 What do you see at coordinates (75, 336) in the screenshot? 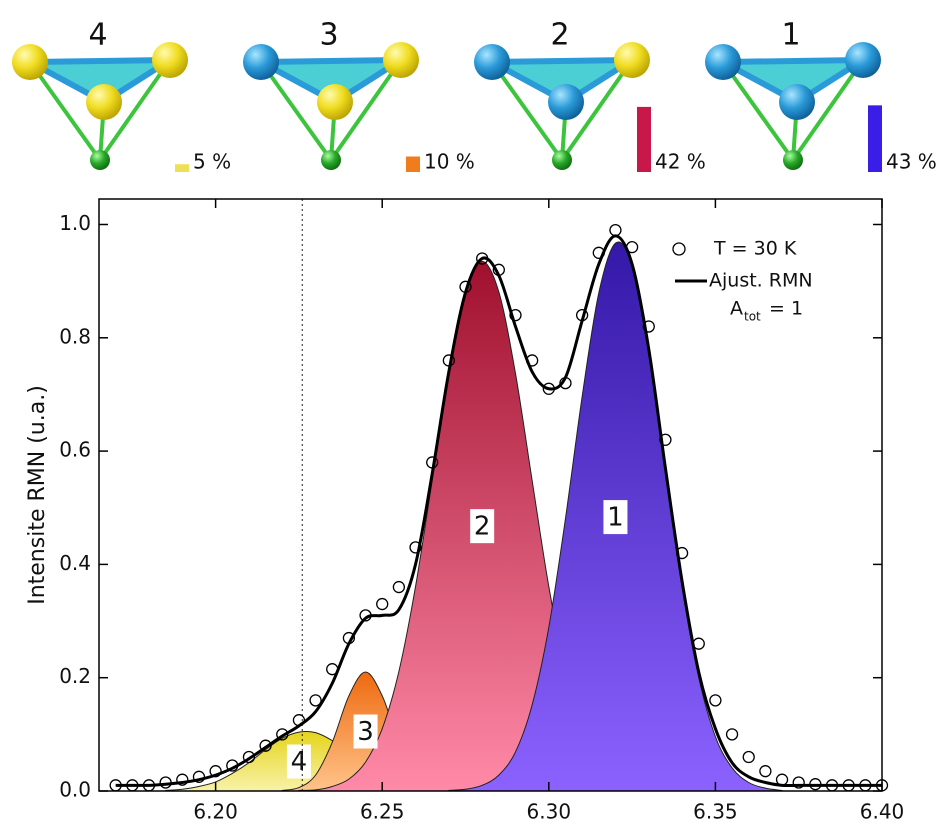
I see `y-tick-label: 0.8` at bounding box center [75, 336].